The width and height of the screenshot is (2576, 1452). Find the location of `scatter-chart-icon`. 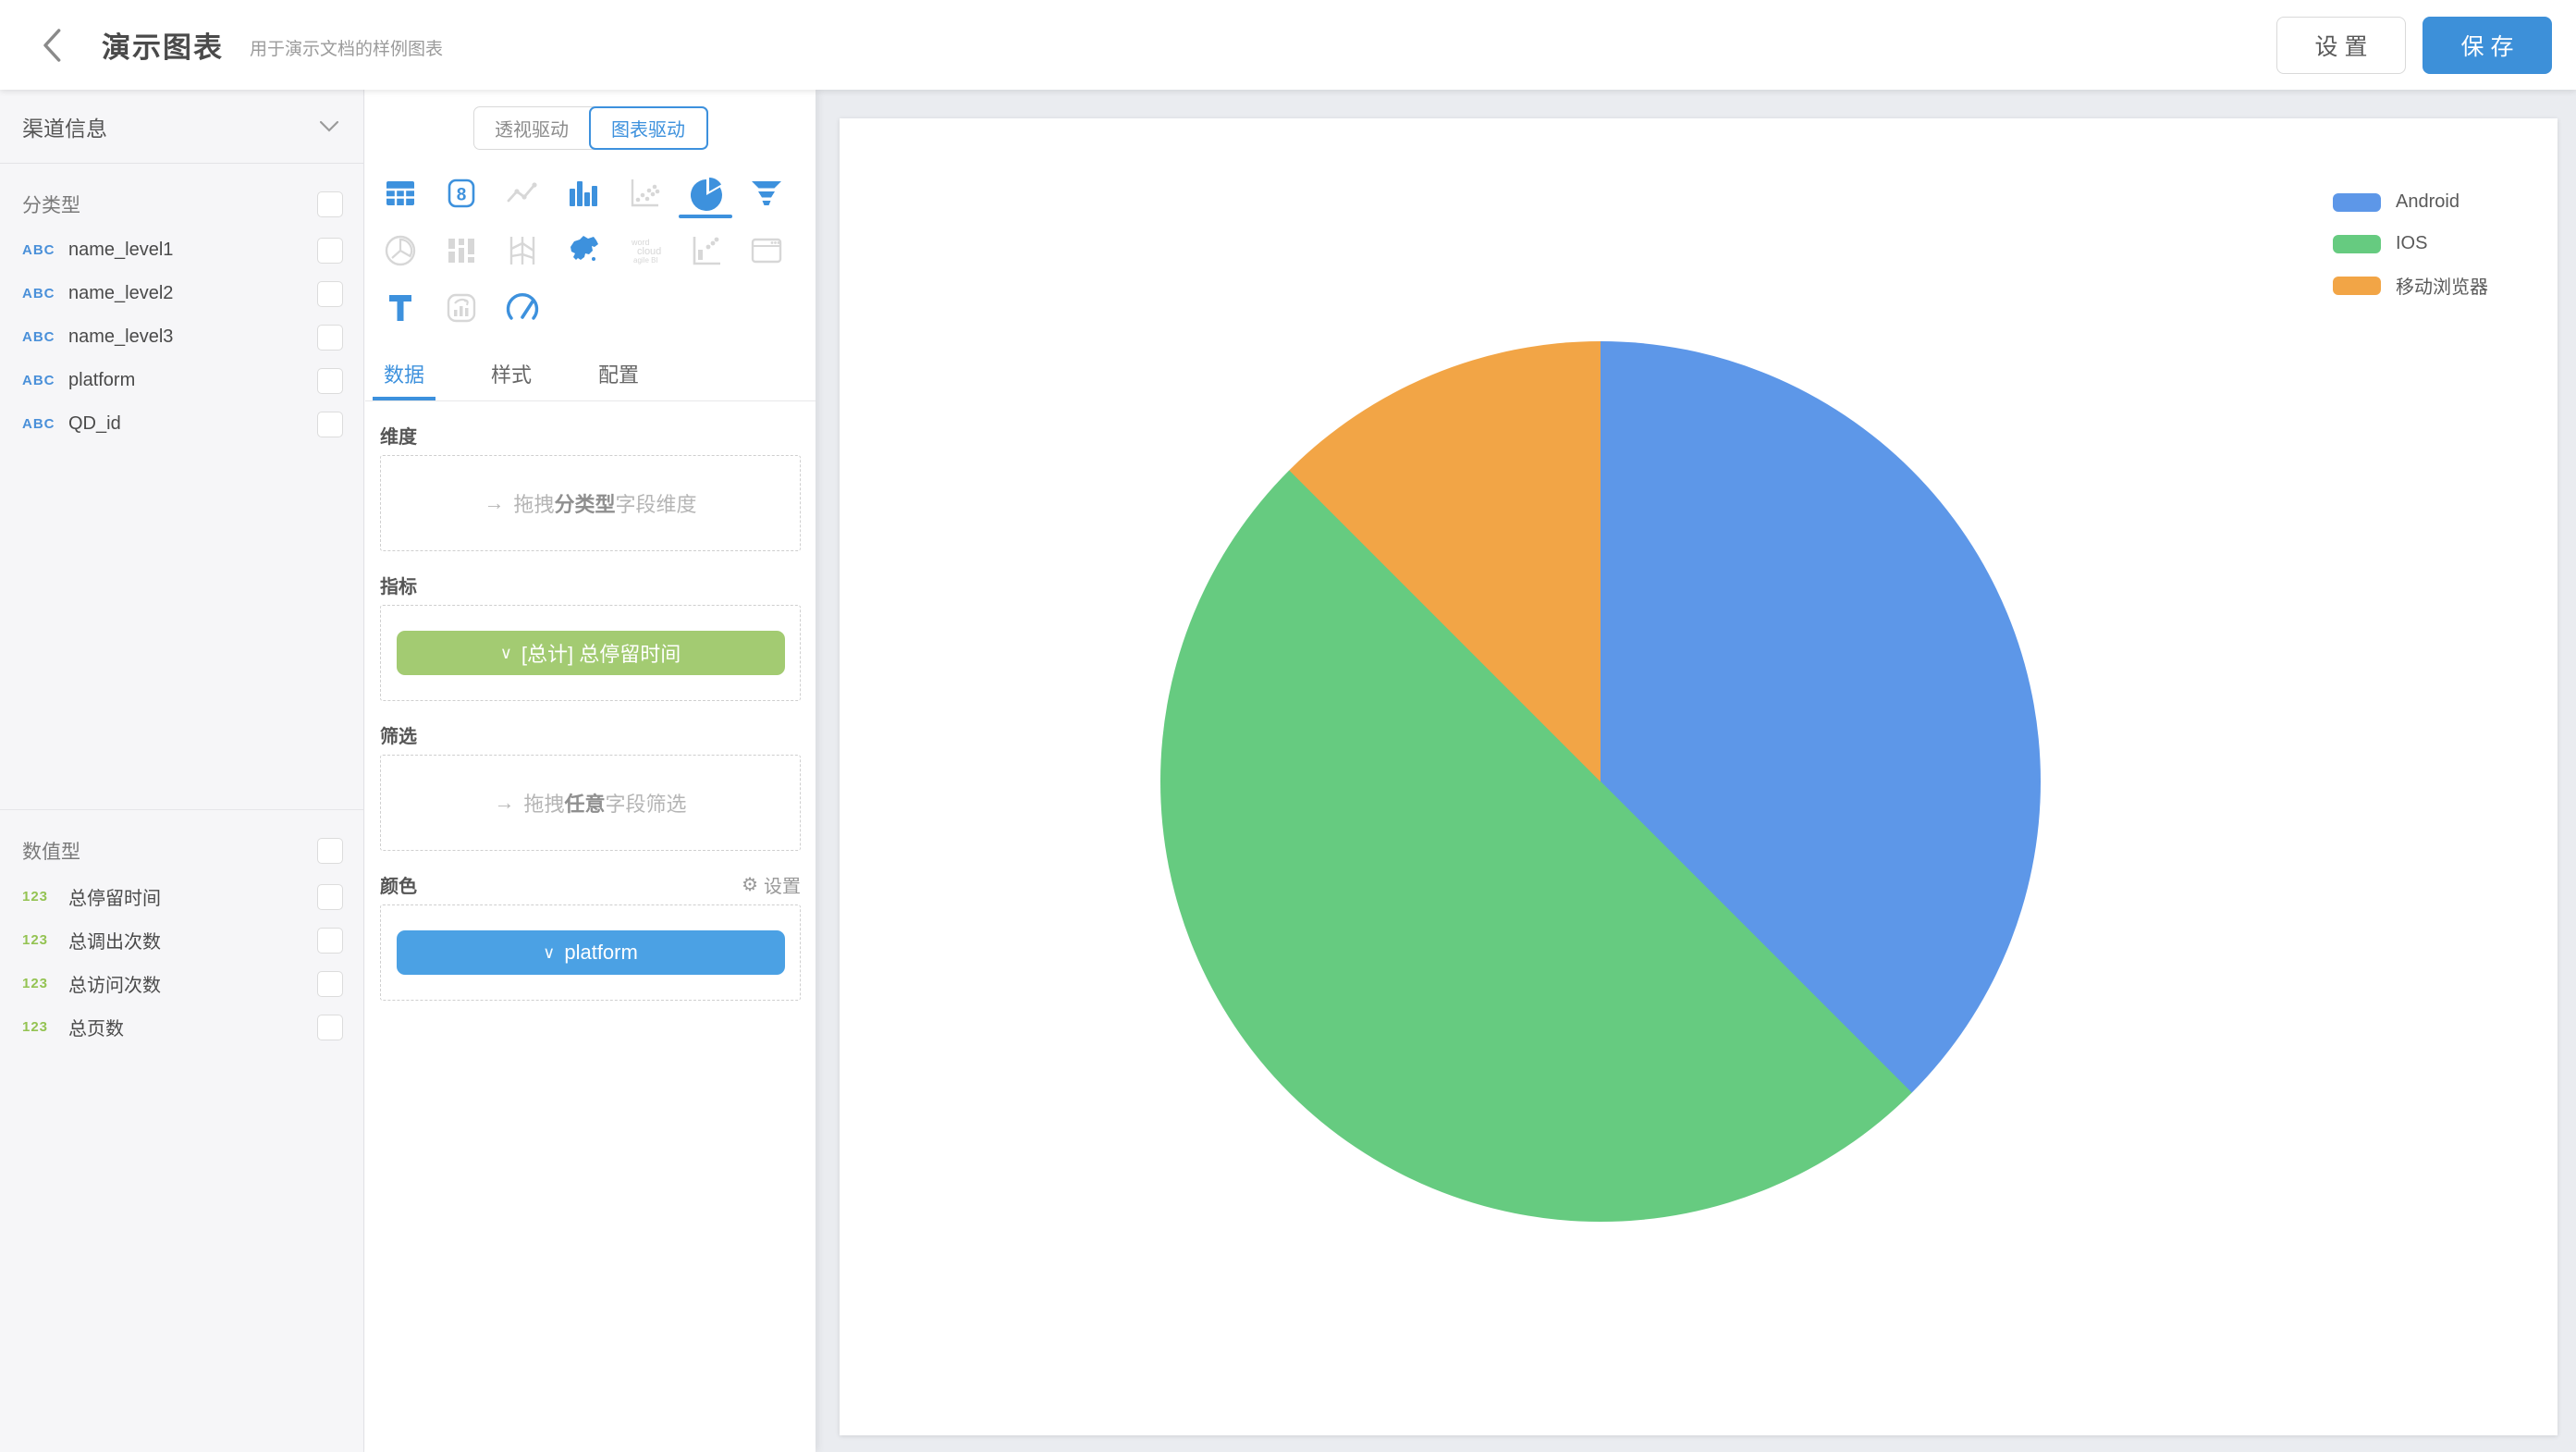

scatter-chart-icon is located at coordinates (644, 193).